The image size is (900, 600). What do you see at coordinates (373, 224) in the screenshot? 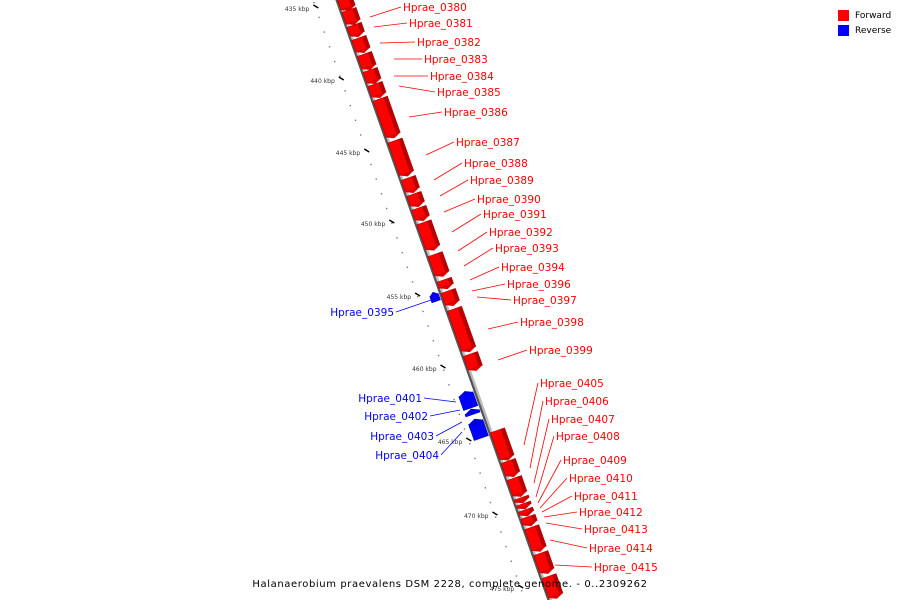
I see `tick-label: 450 kbp` at bounding box center [373, 224].